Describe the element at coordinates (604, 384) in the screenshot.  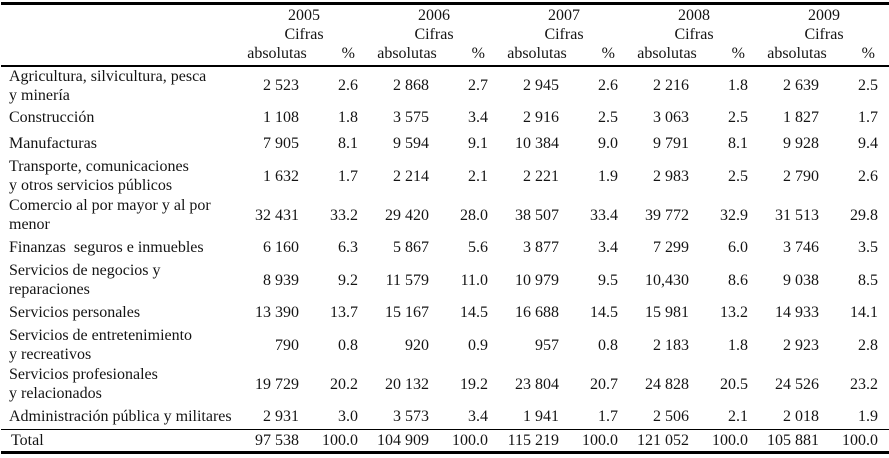
I see `value-cell: 20.7` at that location.